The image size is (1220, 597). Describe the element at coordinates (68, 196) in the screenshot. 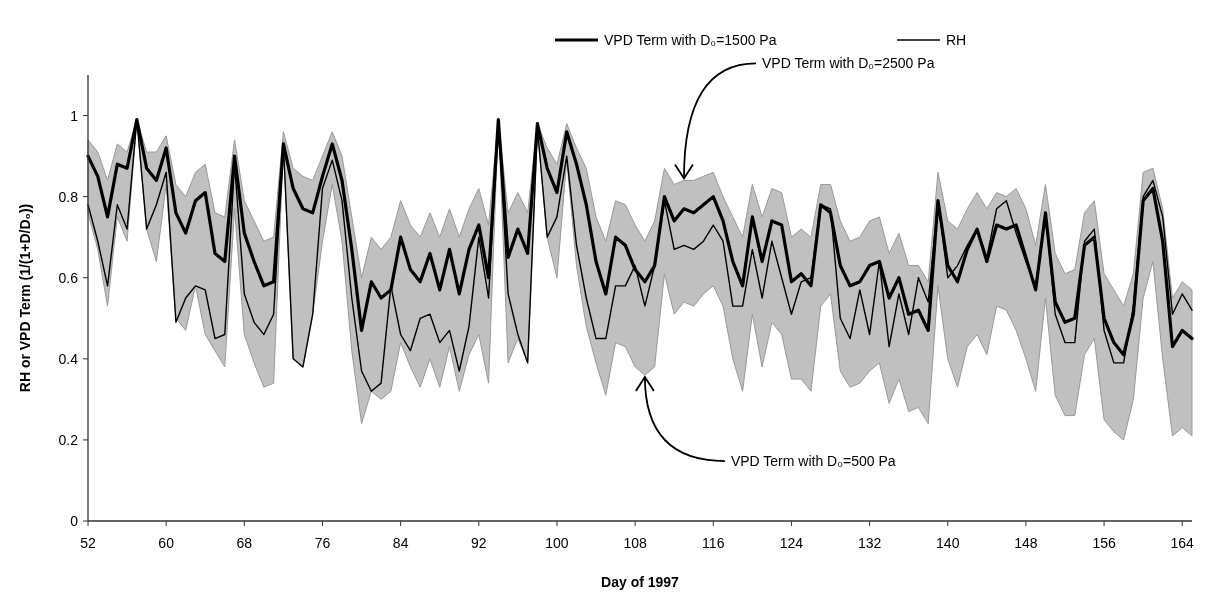

I see `y-tick-label: 0.8` at that location.